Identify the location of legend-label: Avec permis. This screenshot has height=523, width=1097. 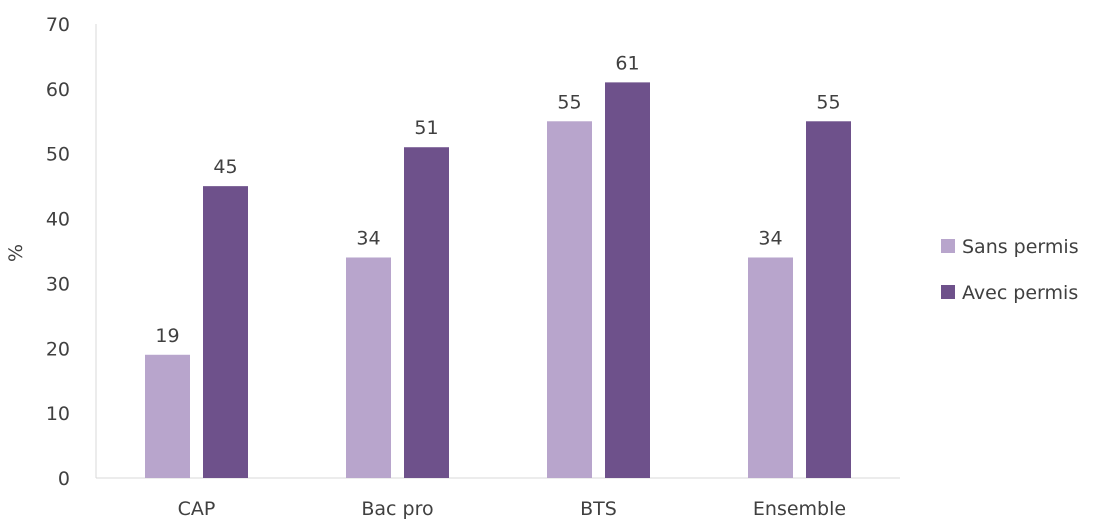
(1020, 293).